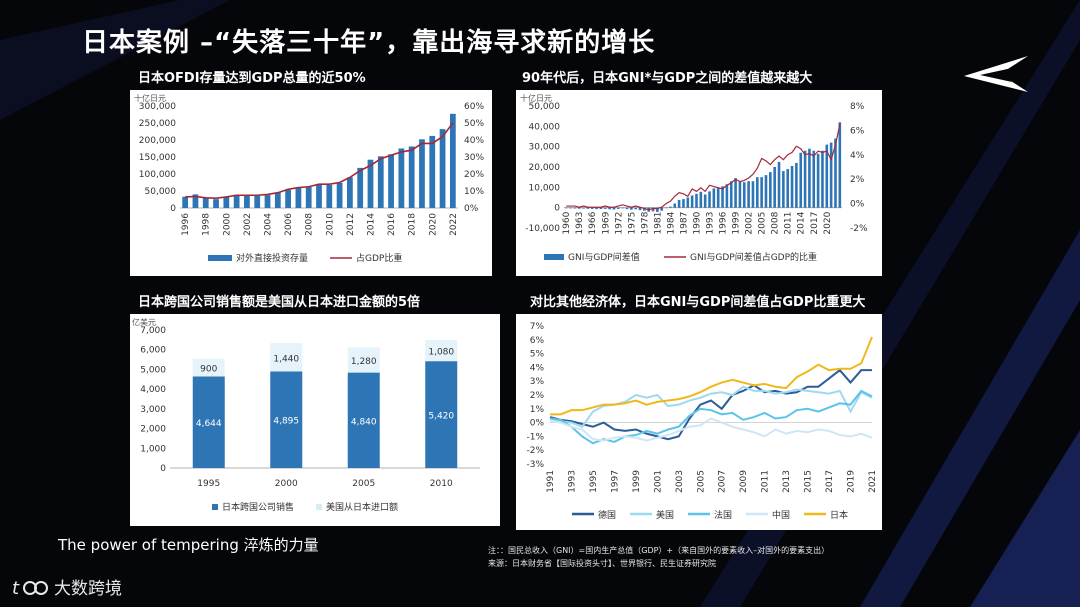 Image resolution: width=1080 pixels, height=607 pixels. What do you see at coordinates (272, 258) in the screenshot?
I see `chart1-legend-bar-label: 对外直接投资存量` at bounding box center [272, 258].